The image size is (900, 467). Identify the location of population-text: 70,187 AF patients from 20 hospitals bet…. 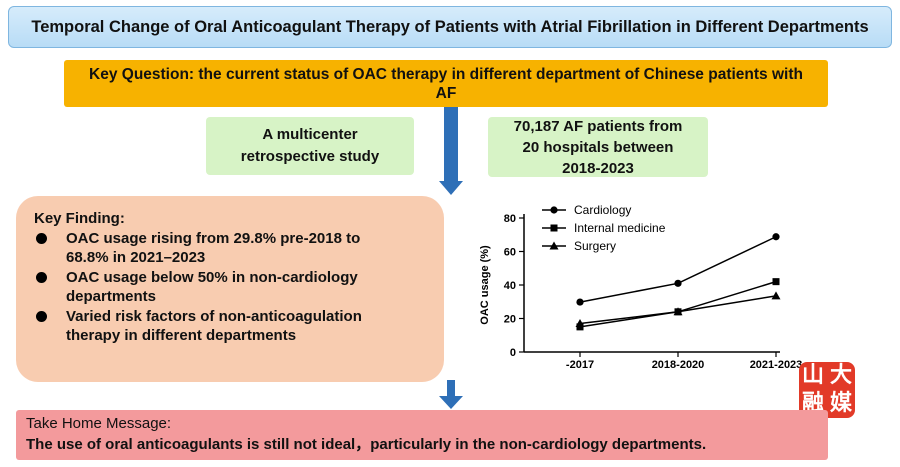
(598, 147).